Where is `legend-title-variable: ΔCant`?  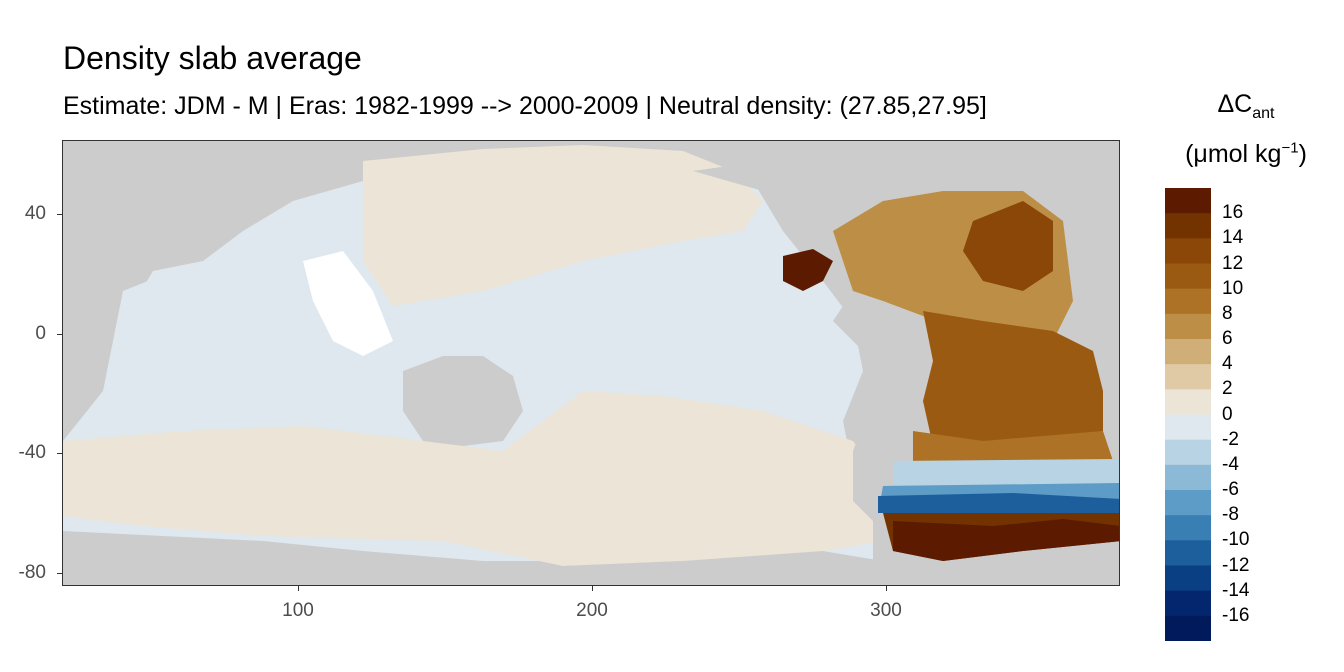
legend-title-variable: ΔCant is located at coordinates (1246, 106).